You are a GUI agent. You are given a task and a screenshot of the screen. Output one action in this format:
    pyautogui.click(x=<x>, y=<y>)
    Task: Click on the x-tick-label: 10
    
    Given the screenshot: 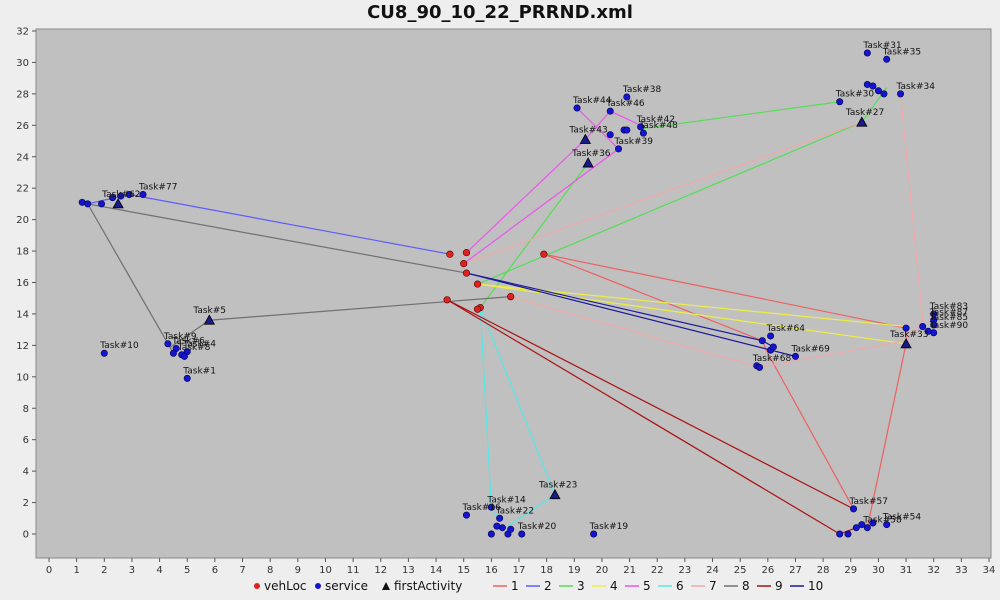 What is the action you would take?
    pyautogui.click(x=325, y=570)
    